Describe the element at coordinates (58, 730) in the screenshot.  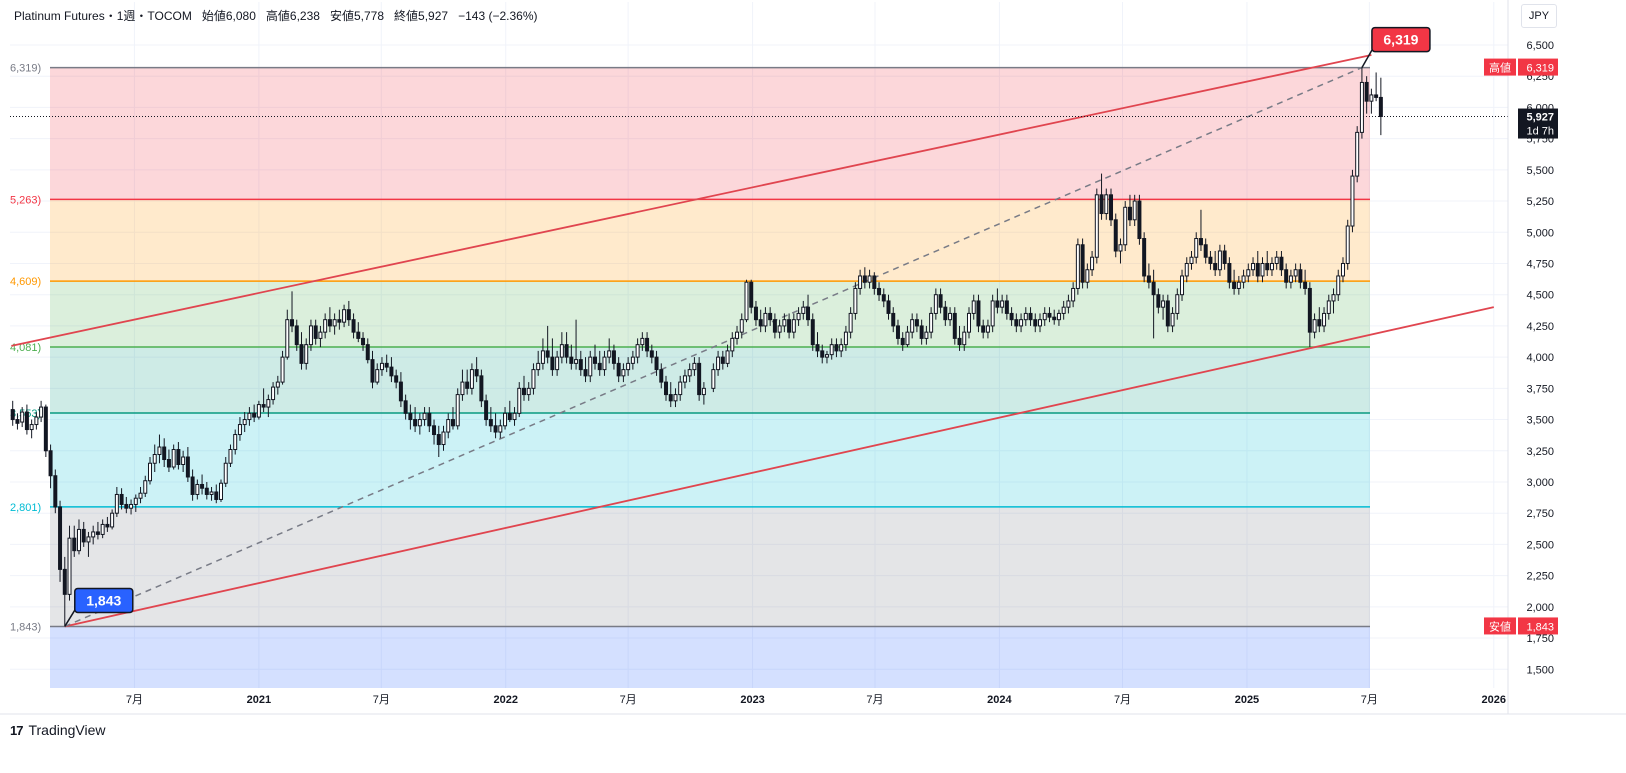
I see `tradingview-brand: 17 TradingView` at that location.